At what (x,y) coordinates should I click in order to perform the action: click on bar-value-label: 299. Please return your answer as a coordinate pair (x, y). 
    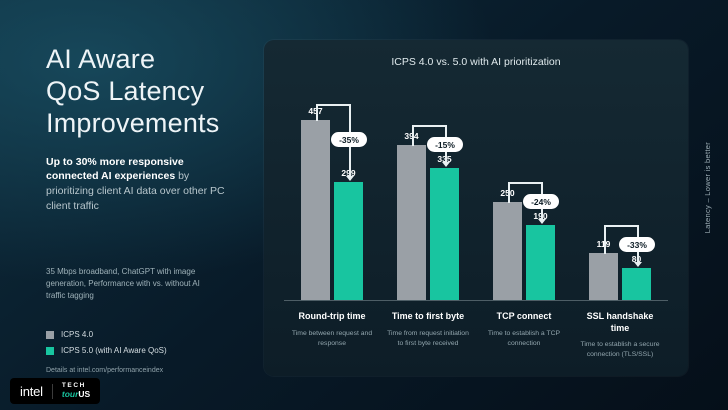
    Looking at the image, I should click on (348, 173).